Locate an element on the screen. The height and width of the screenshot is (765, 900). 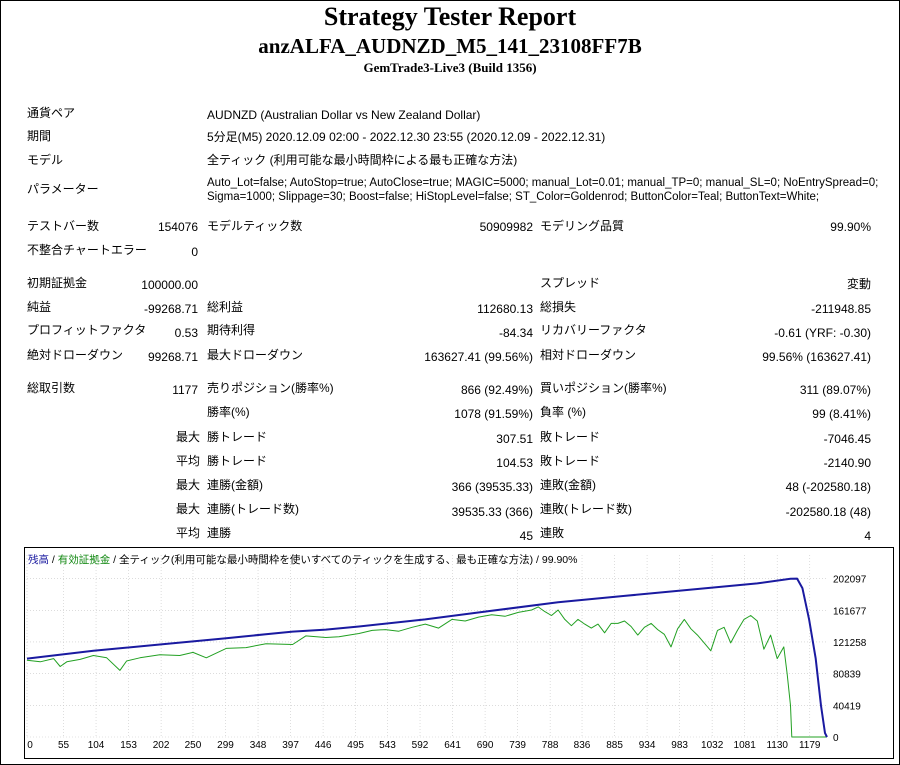
quality-label: モデリング品質 is located at coordinates (582, 226).